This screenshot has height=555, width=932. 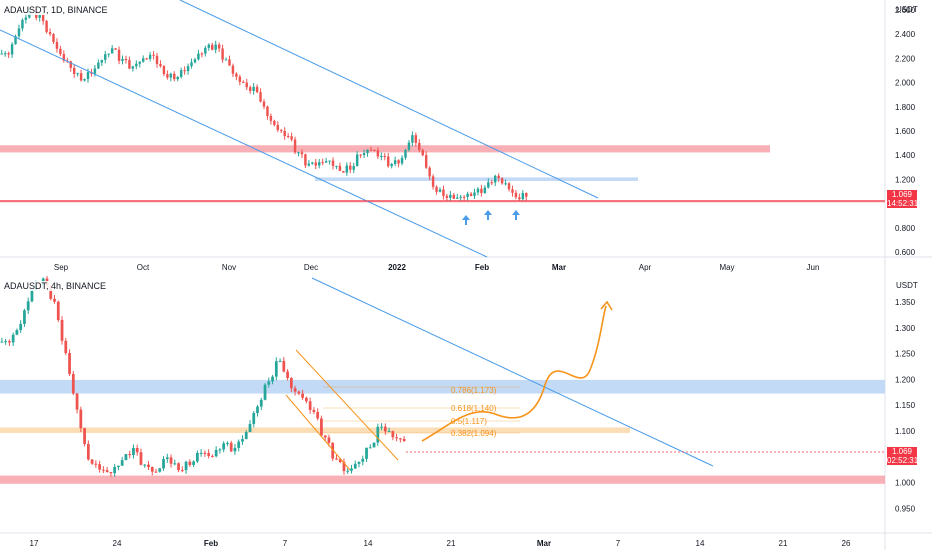 I want to click on wedge-lower-line, so click(x=318, y=432).